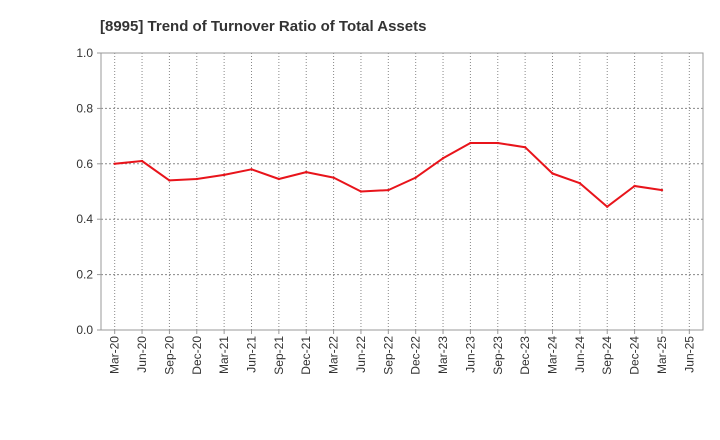 This screenshot has height=440, width=720. I want to click on x-tick-label: Jun-20, so click(142, 354).